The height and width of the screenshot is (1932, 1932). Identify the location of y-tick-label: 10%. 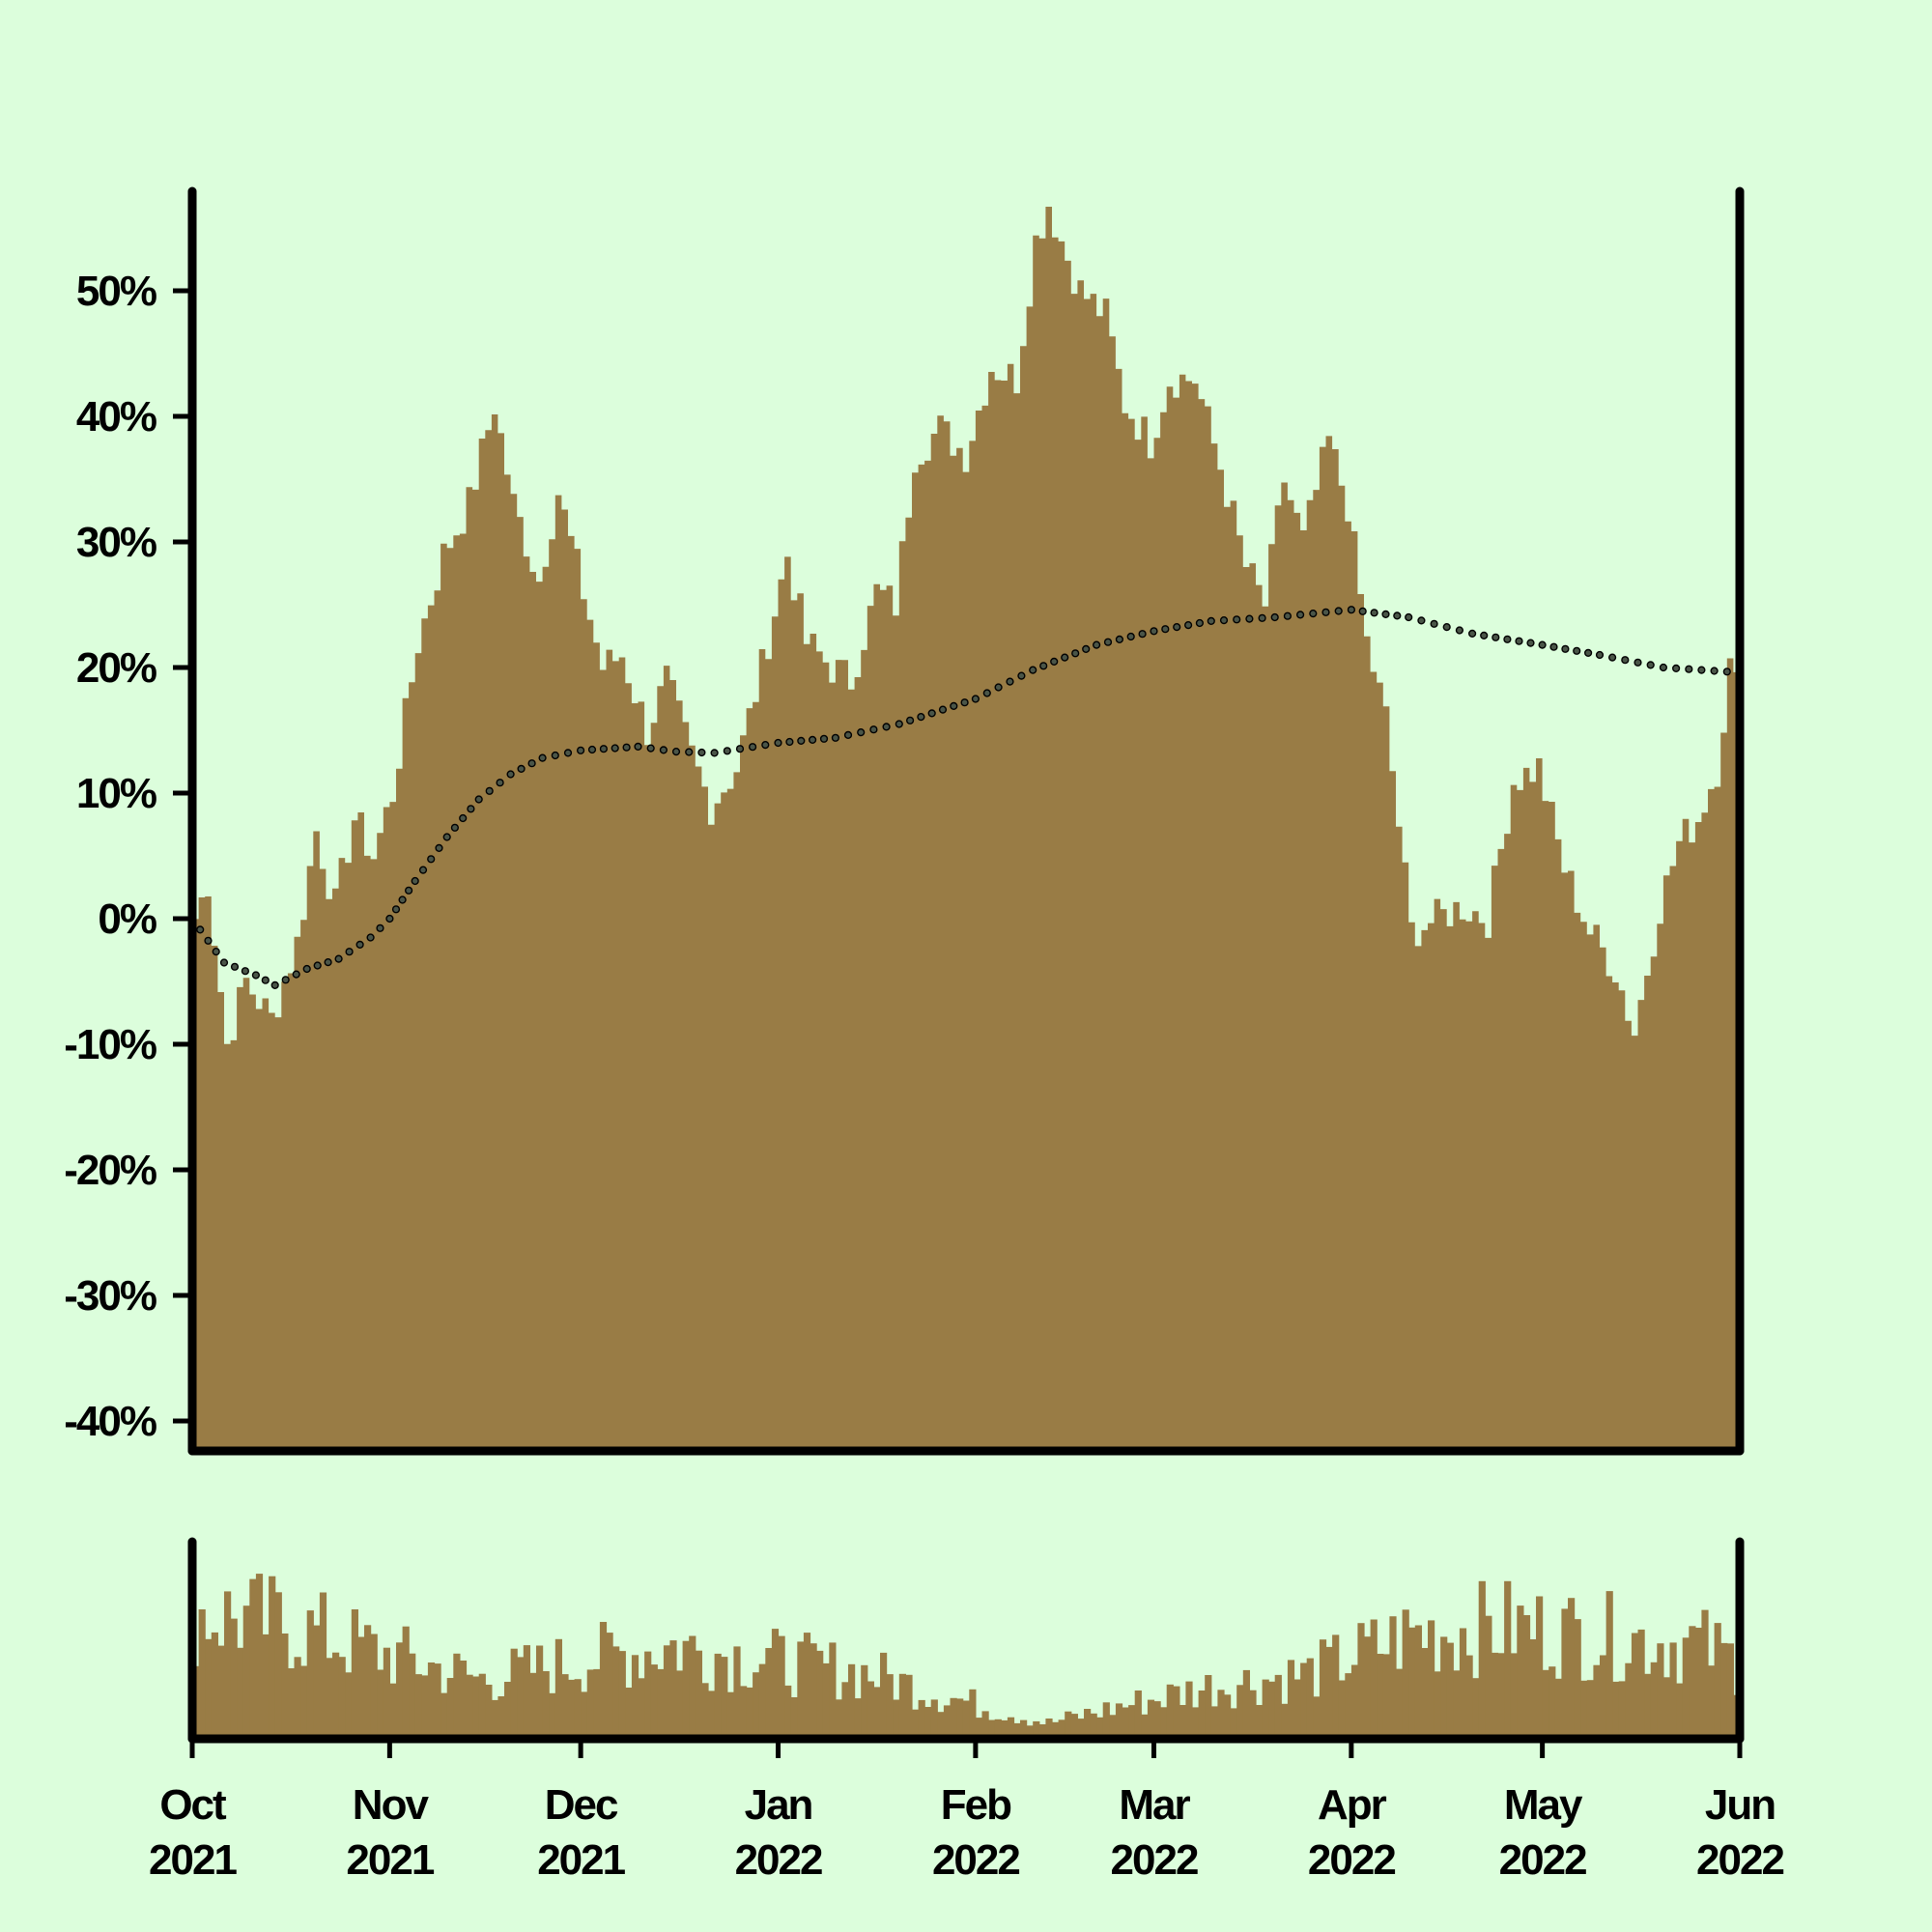
(116, 793).